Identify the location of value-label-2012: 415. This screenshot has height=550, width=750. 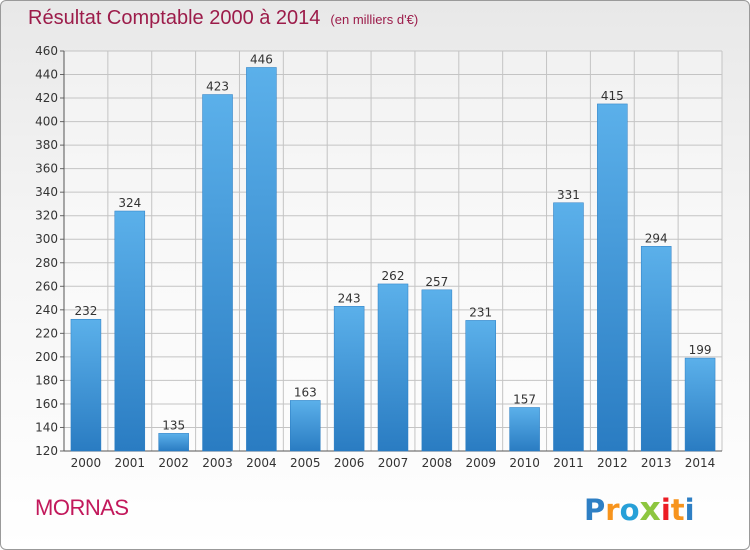
(612, 96).